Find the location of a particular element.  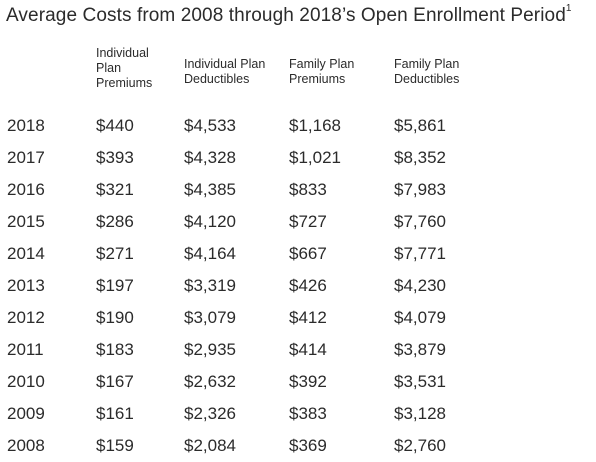

individual-deductible-cell: $2,935 is located at coordinates (210, 349).